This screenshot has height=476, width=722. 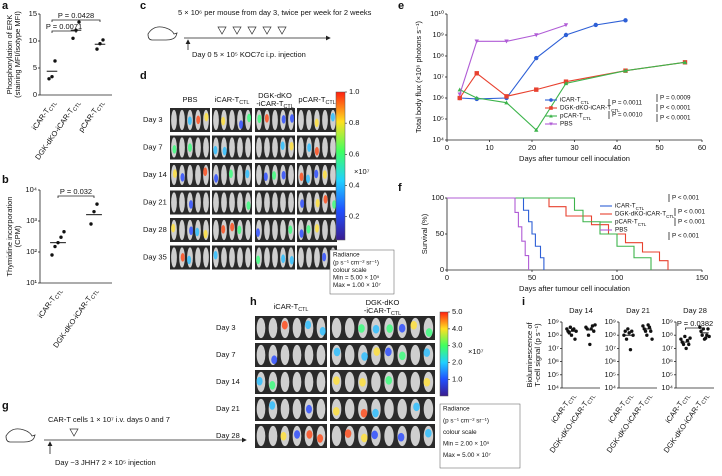 I want to click on p-value: P < 0.0001, so click(x=675, y=118).